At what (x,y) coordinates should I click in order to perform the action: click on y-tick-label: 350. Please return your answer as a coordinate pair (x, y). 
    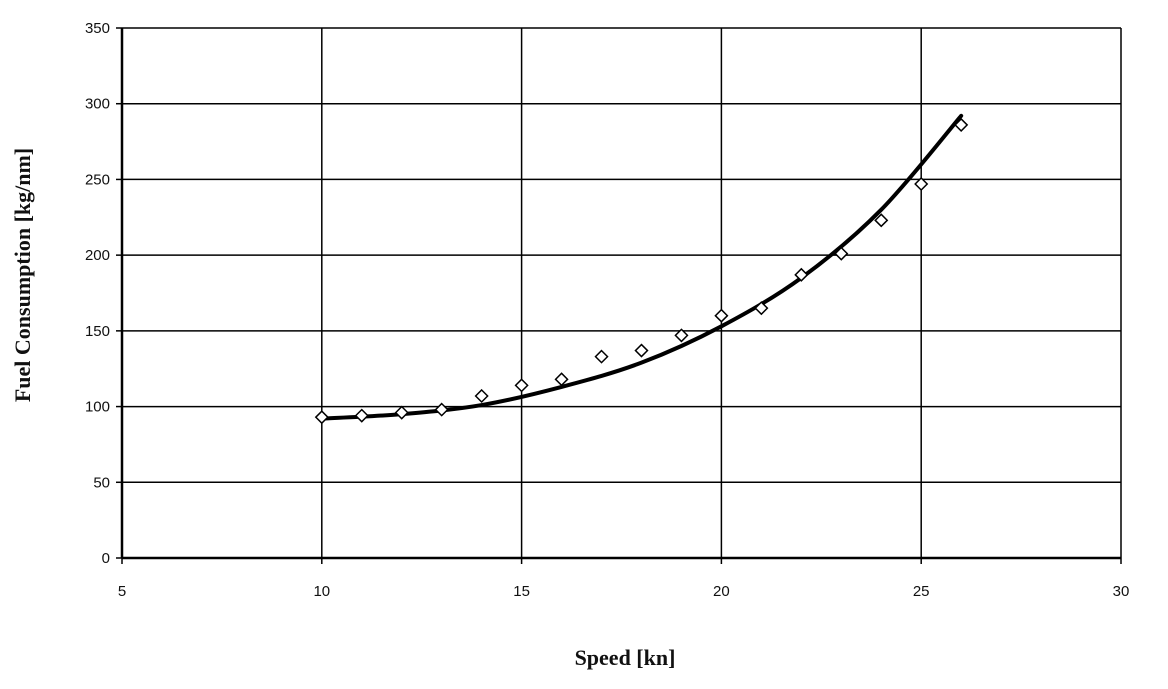
    Looking at the image, I should click on (97, 28).